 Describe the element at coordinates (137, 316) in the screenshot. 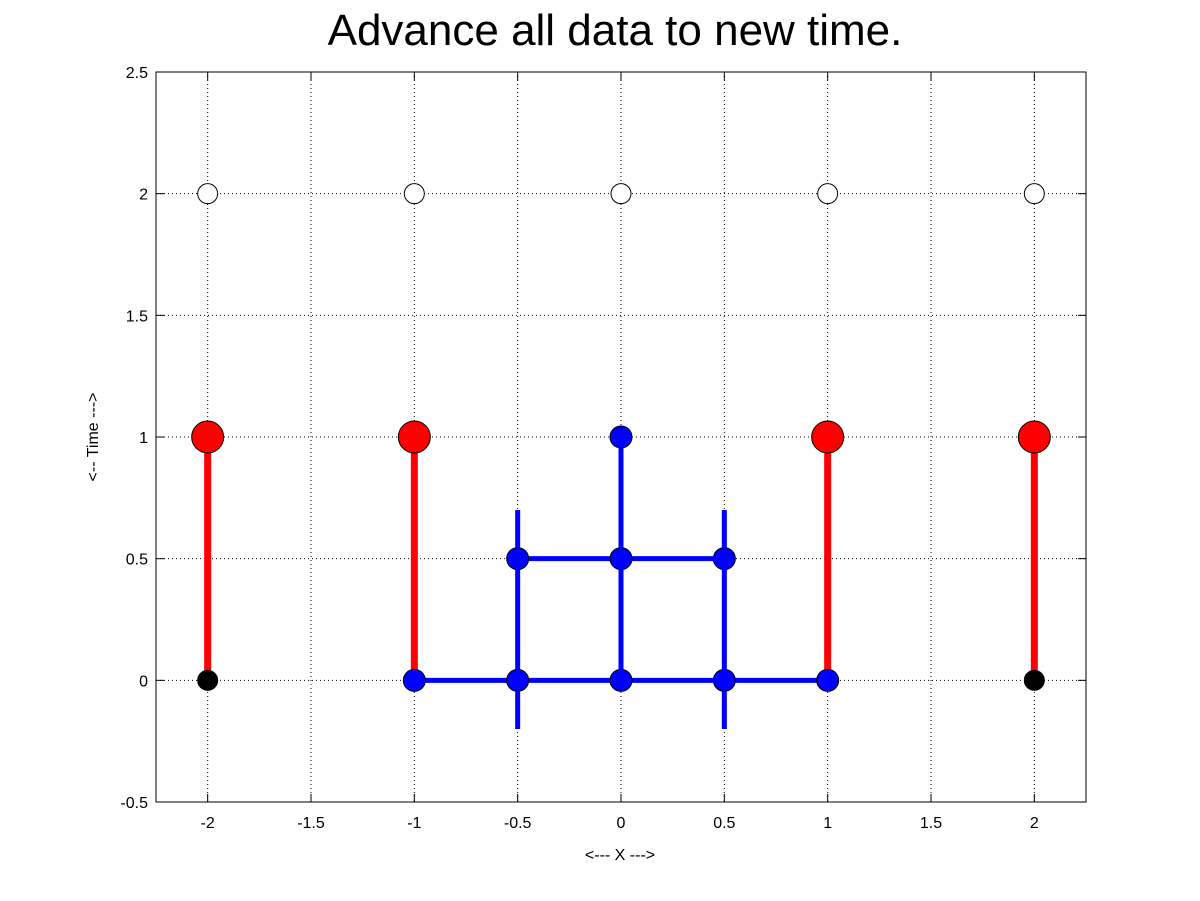

I see `y-tick-label: 1.5` at that location.